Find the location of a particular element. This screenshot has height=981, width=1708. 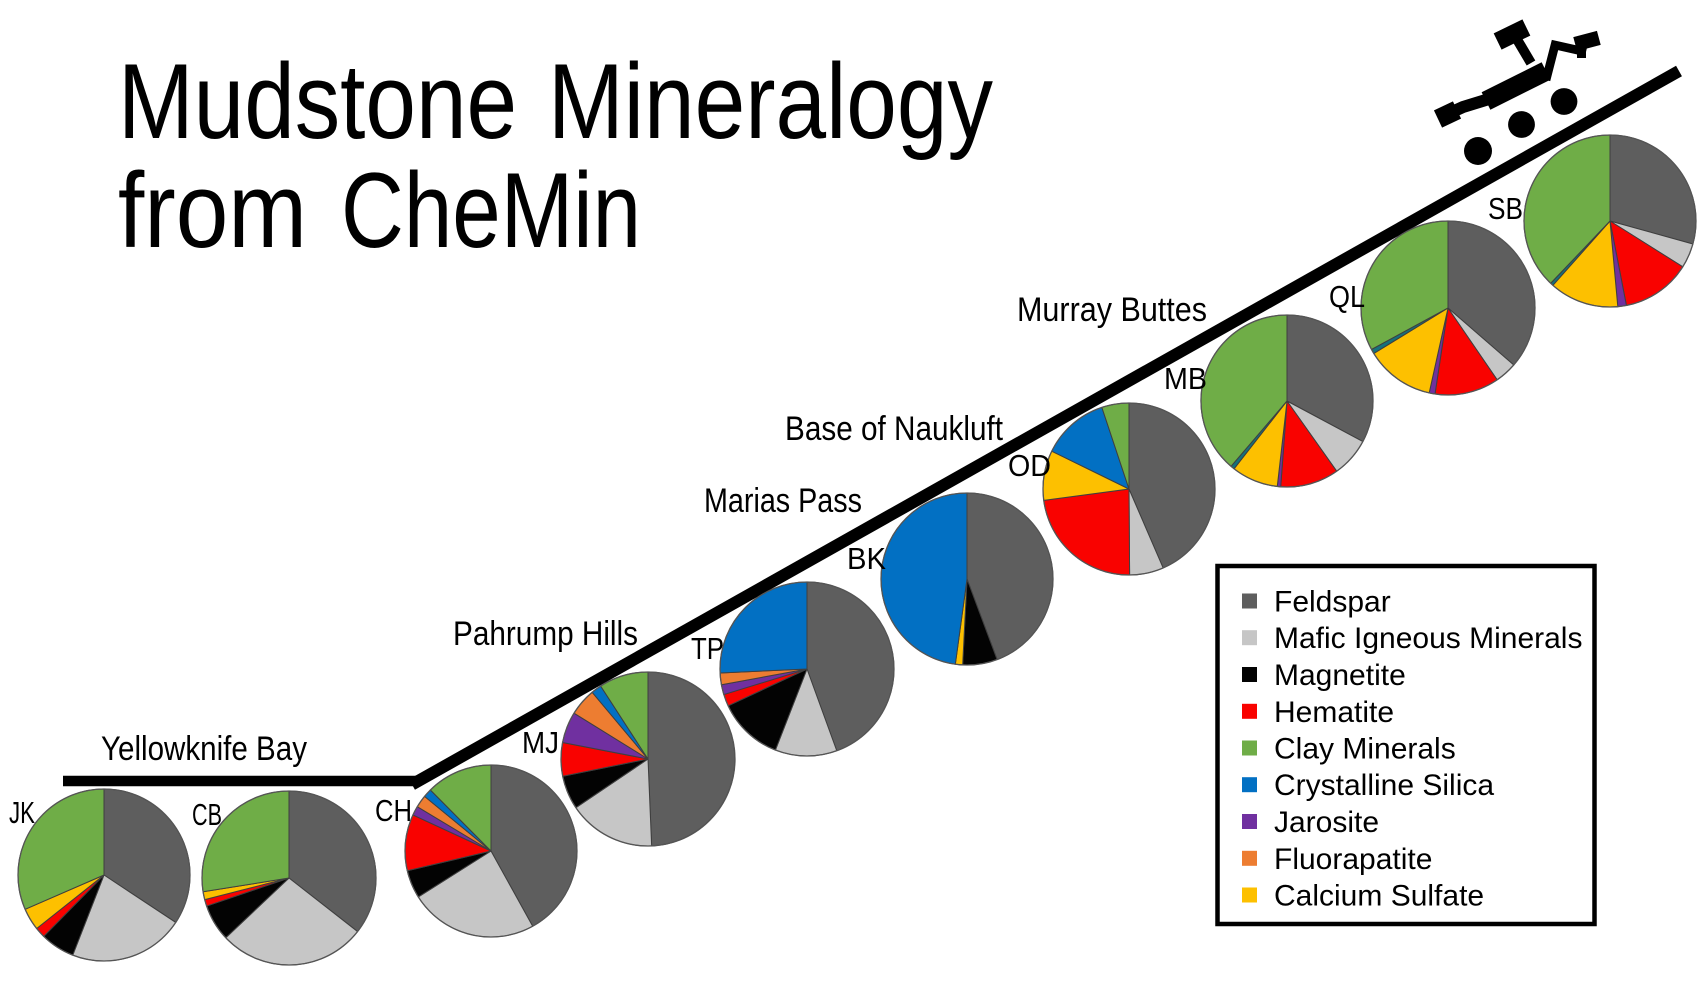

svg-text: Pahrump Hills is located at coordinates (545, 634).